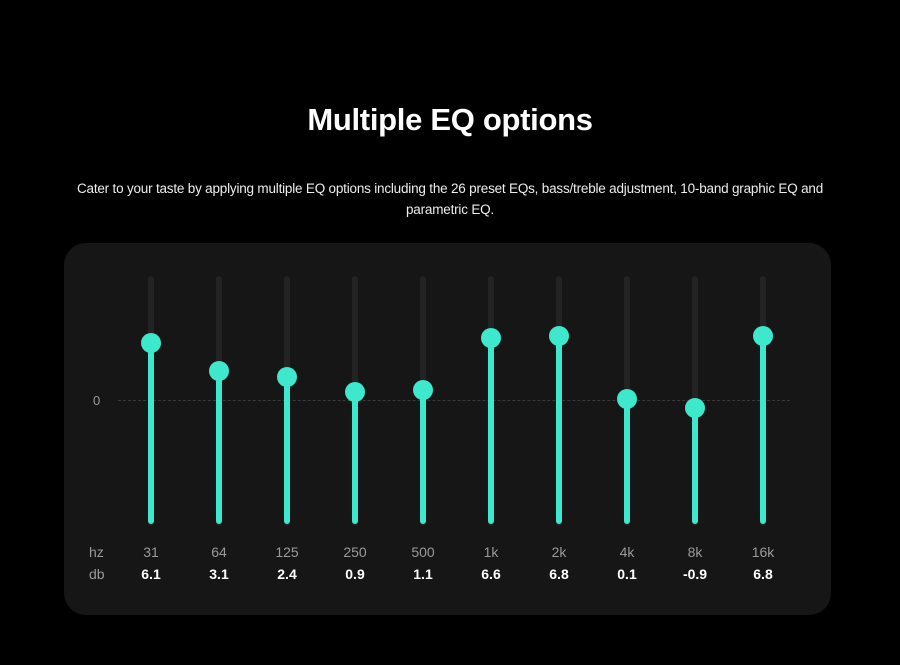 This screenshot has width=900, height=665. What do you see at coordinates (450, 119) in the screenshot?
I see `page-title: Multiple EQ options` at bounding box center [450, 119].